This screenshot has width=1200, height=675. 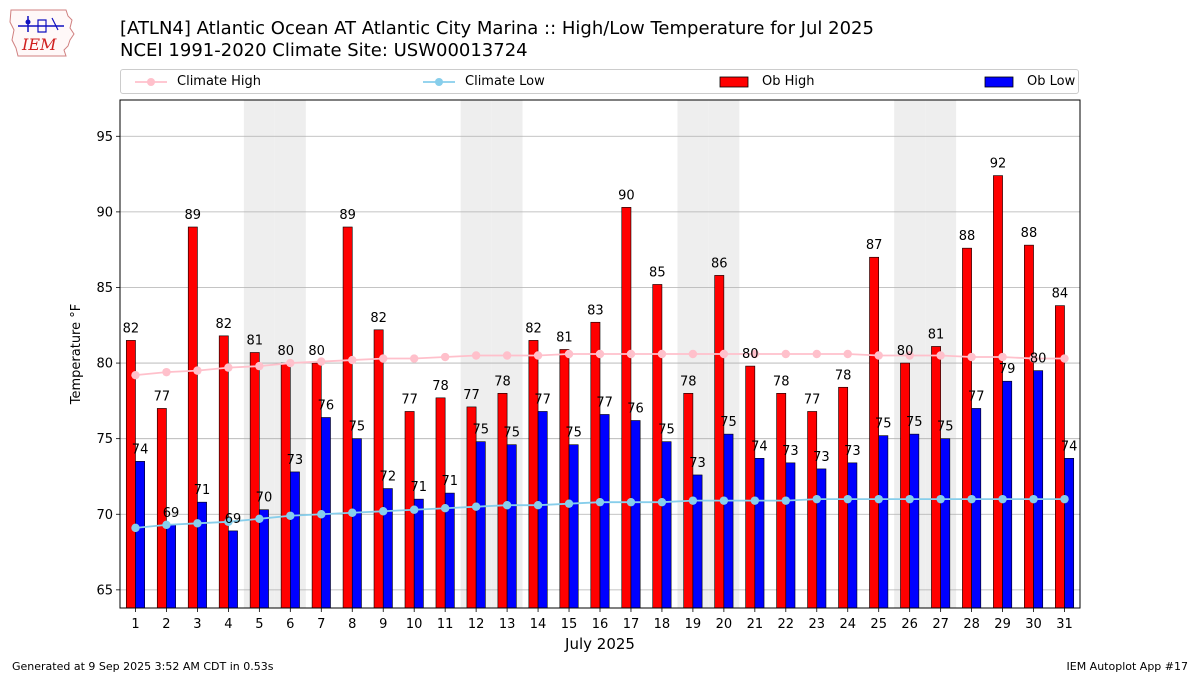 What do you see at coordinates (631, 624) in the screenshot?
I see `x-tick-label: 17` at bounding box center [631, 624].